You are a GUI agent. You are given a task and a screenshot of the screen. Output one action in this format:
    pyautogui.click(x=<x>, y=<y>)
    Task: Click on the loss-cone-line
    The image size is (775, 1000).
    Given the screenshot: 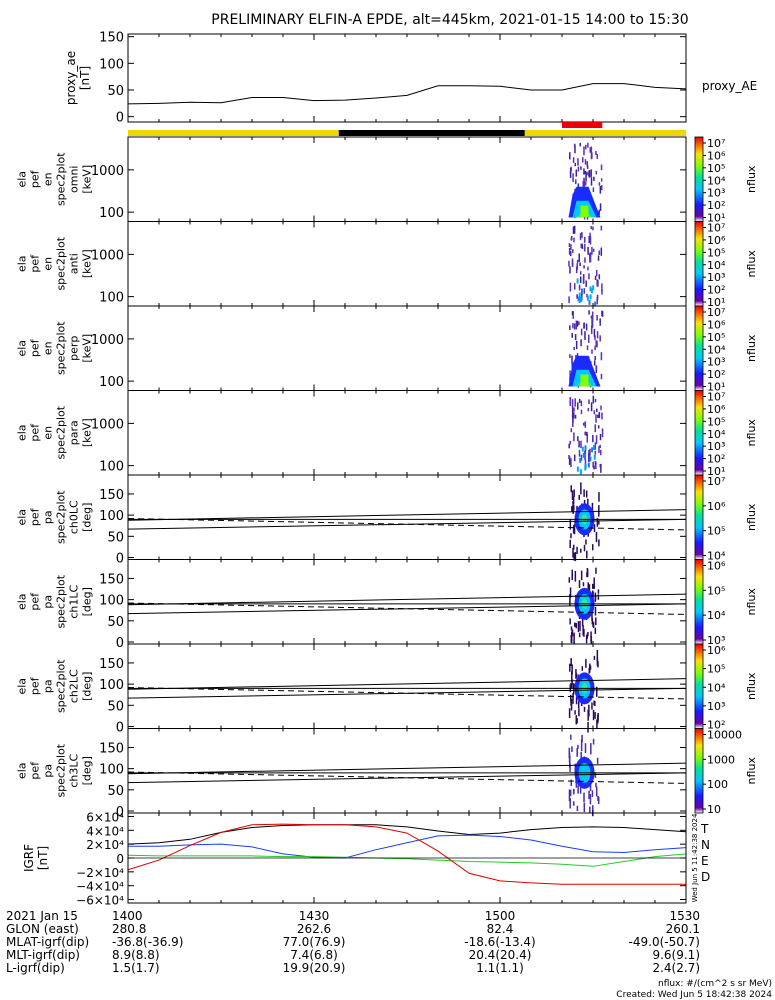 What is the action you would take?
    pyautogui.click(x=407, y=684)
    